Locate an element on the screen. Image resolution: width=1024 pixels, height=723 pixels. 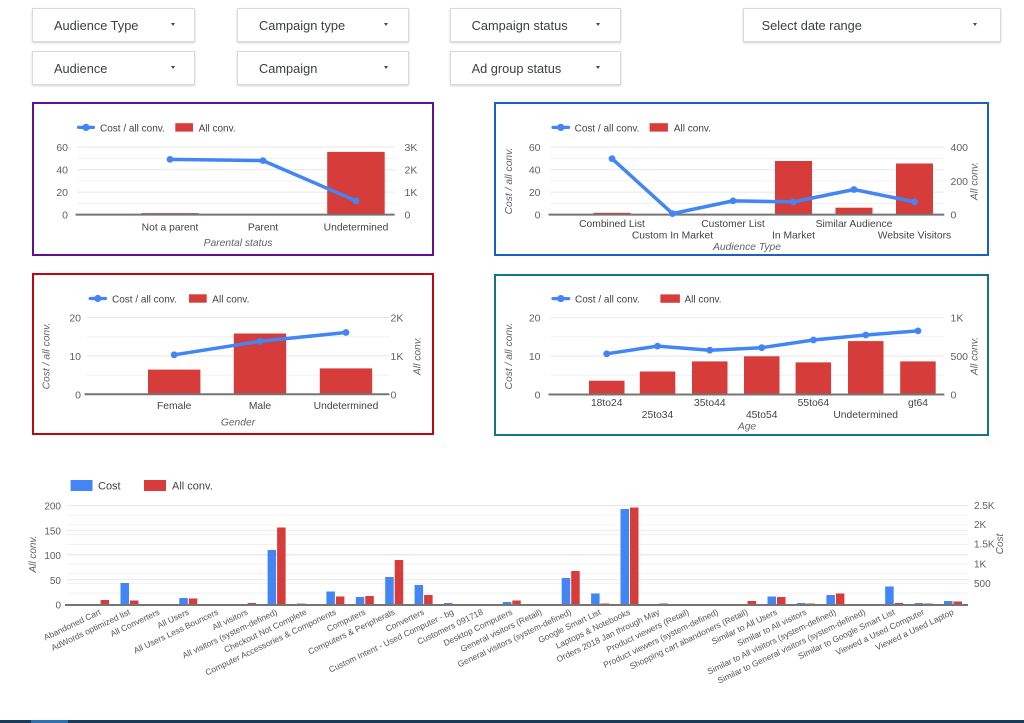
svg-text: Gender is located at coordinates (238, 423).